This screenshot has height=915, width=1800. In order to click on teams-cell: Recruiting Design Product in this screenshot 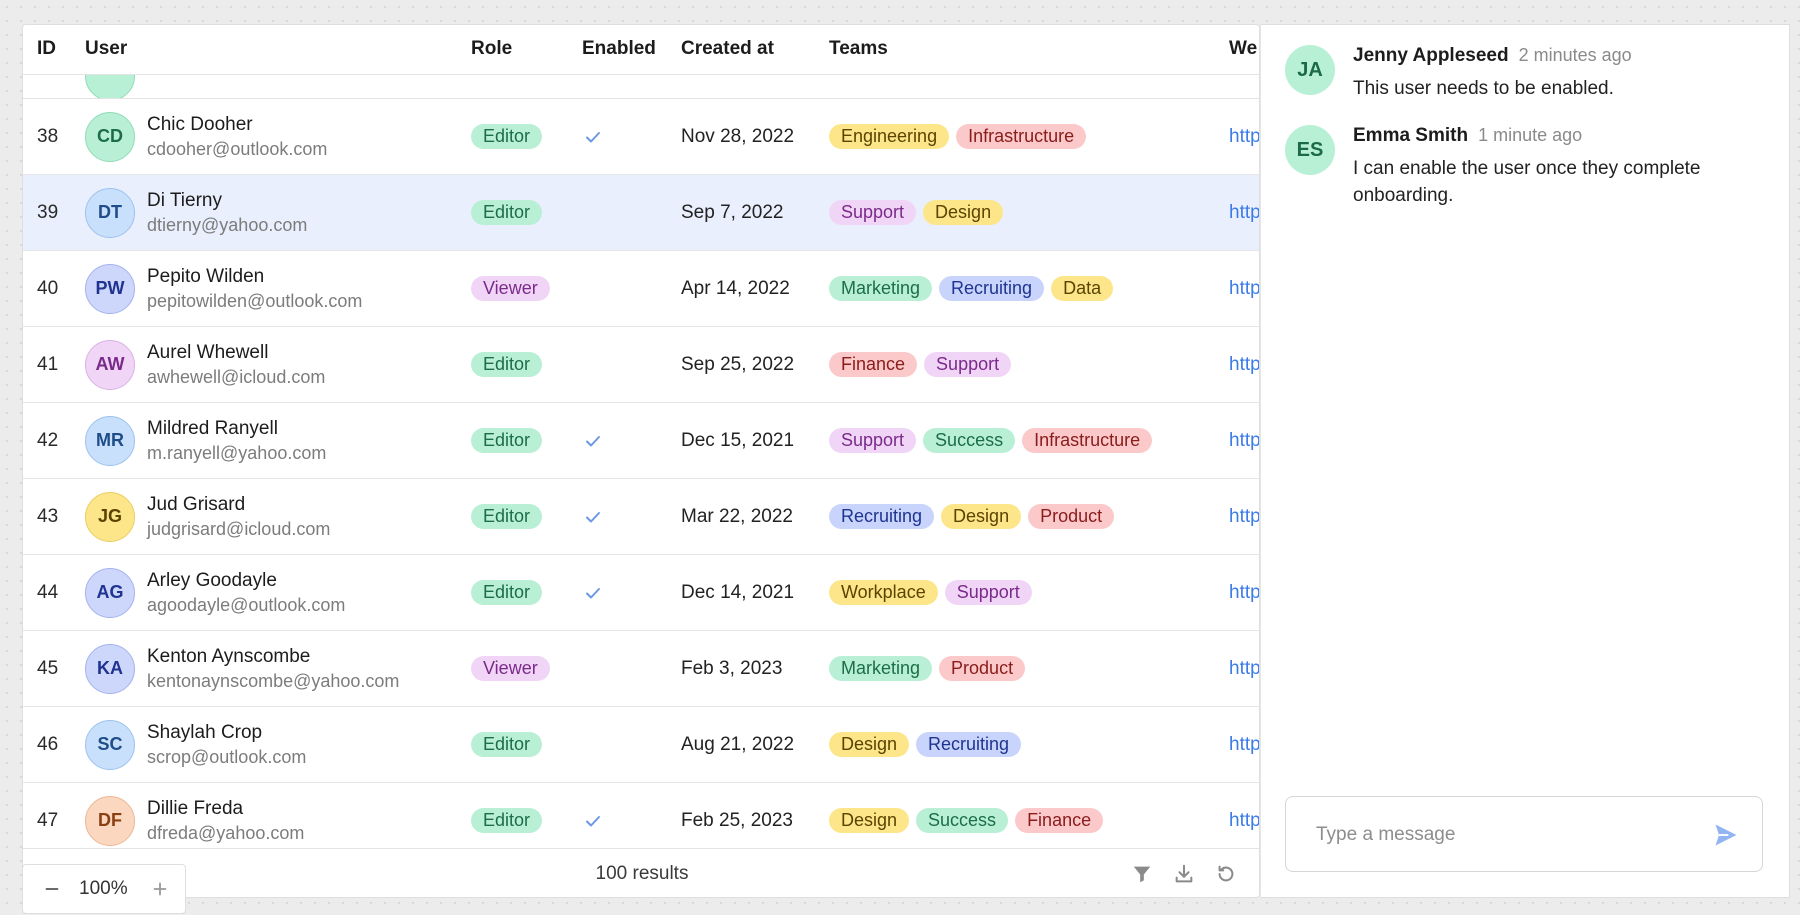, I will do `click(972, 516)`.